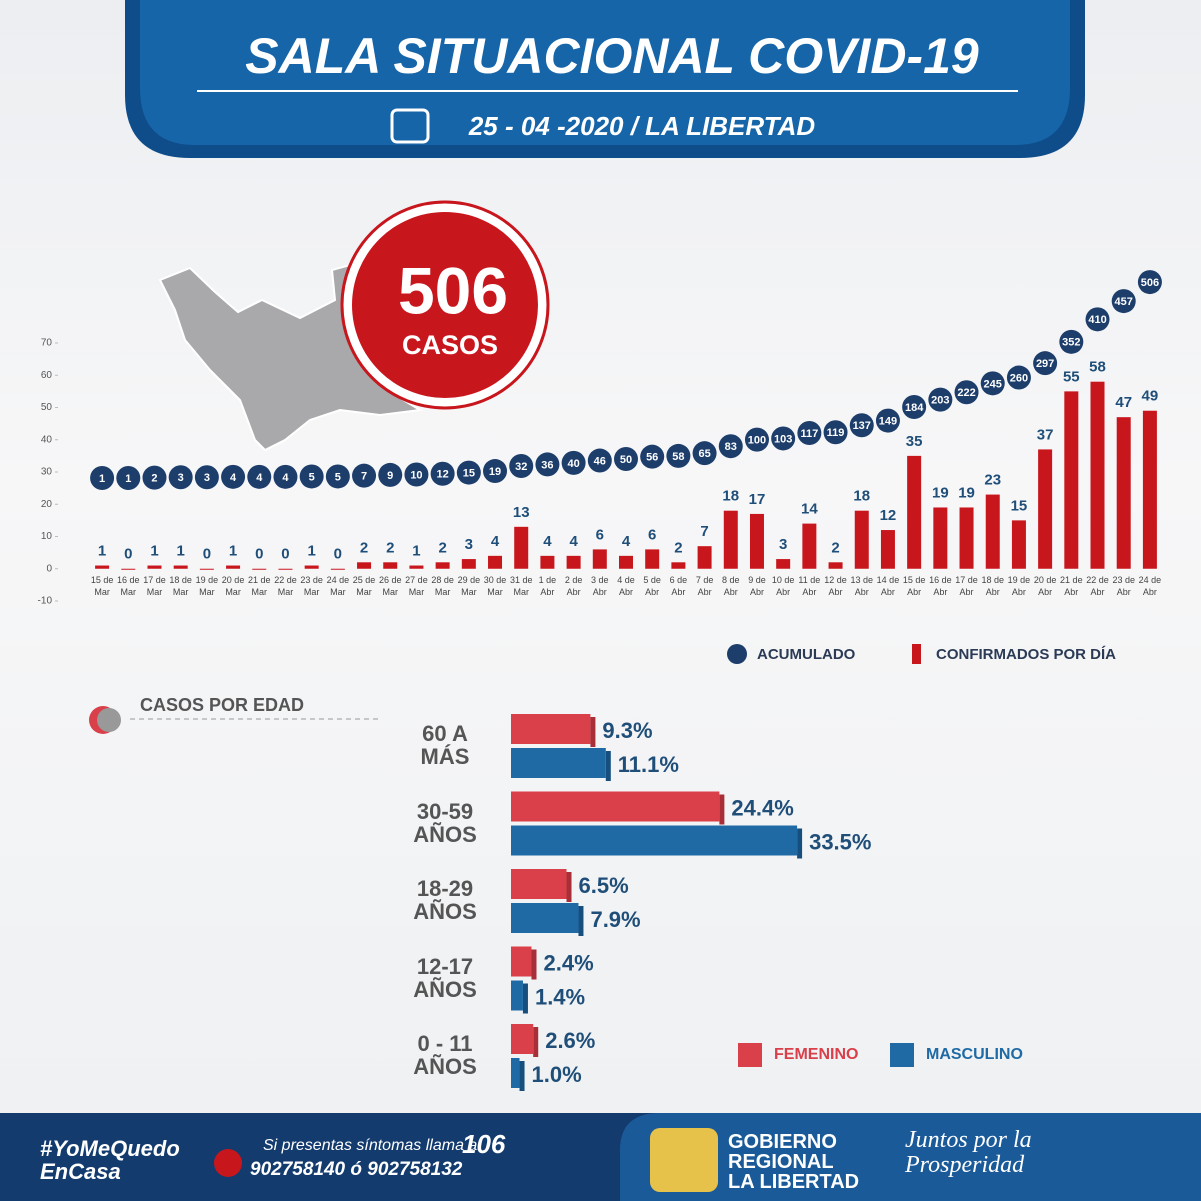 This screenshot has width=1201, height=1201. I want to click on cumulative-label: 1, so click(102, 479).